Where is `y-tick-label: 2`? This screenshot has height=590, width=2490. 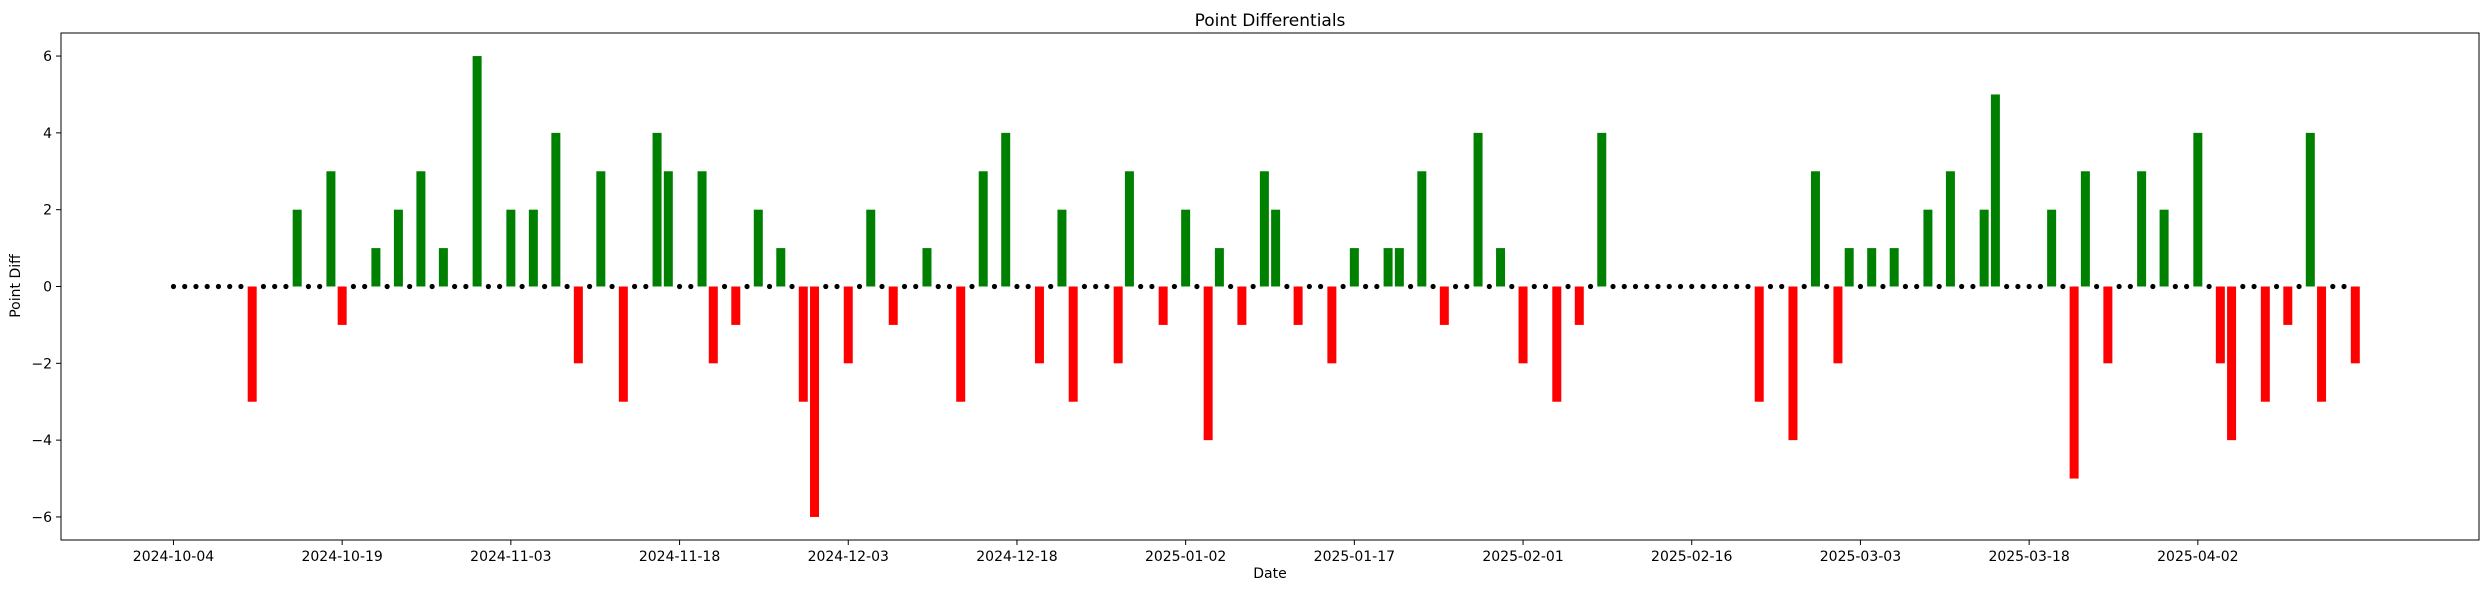 y-tick-label: 2 is located at coordinates (47, 211).